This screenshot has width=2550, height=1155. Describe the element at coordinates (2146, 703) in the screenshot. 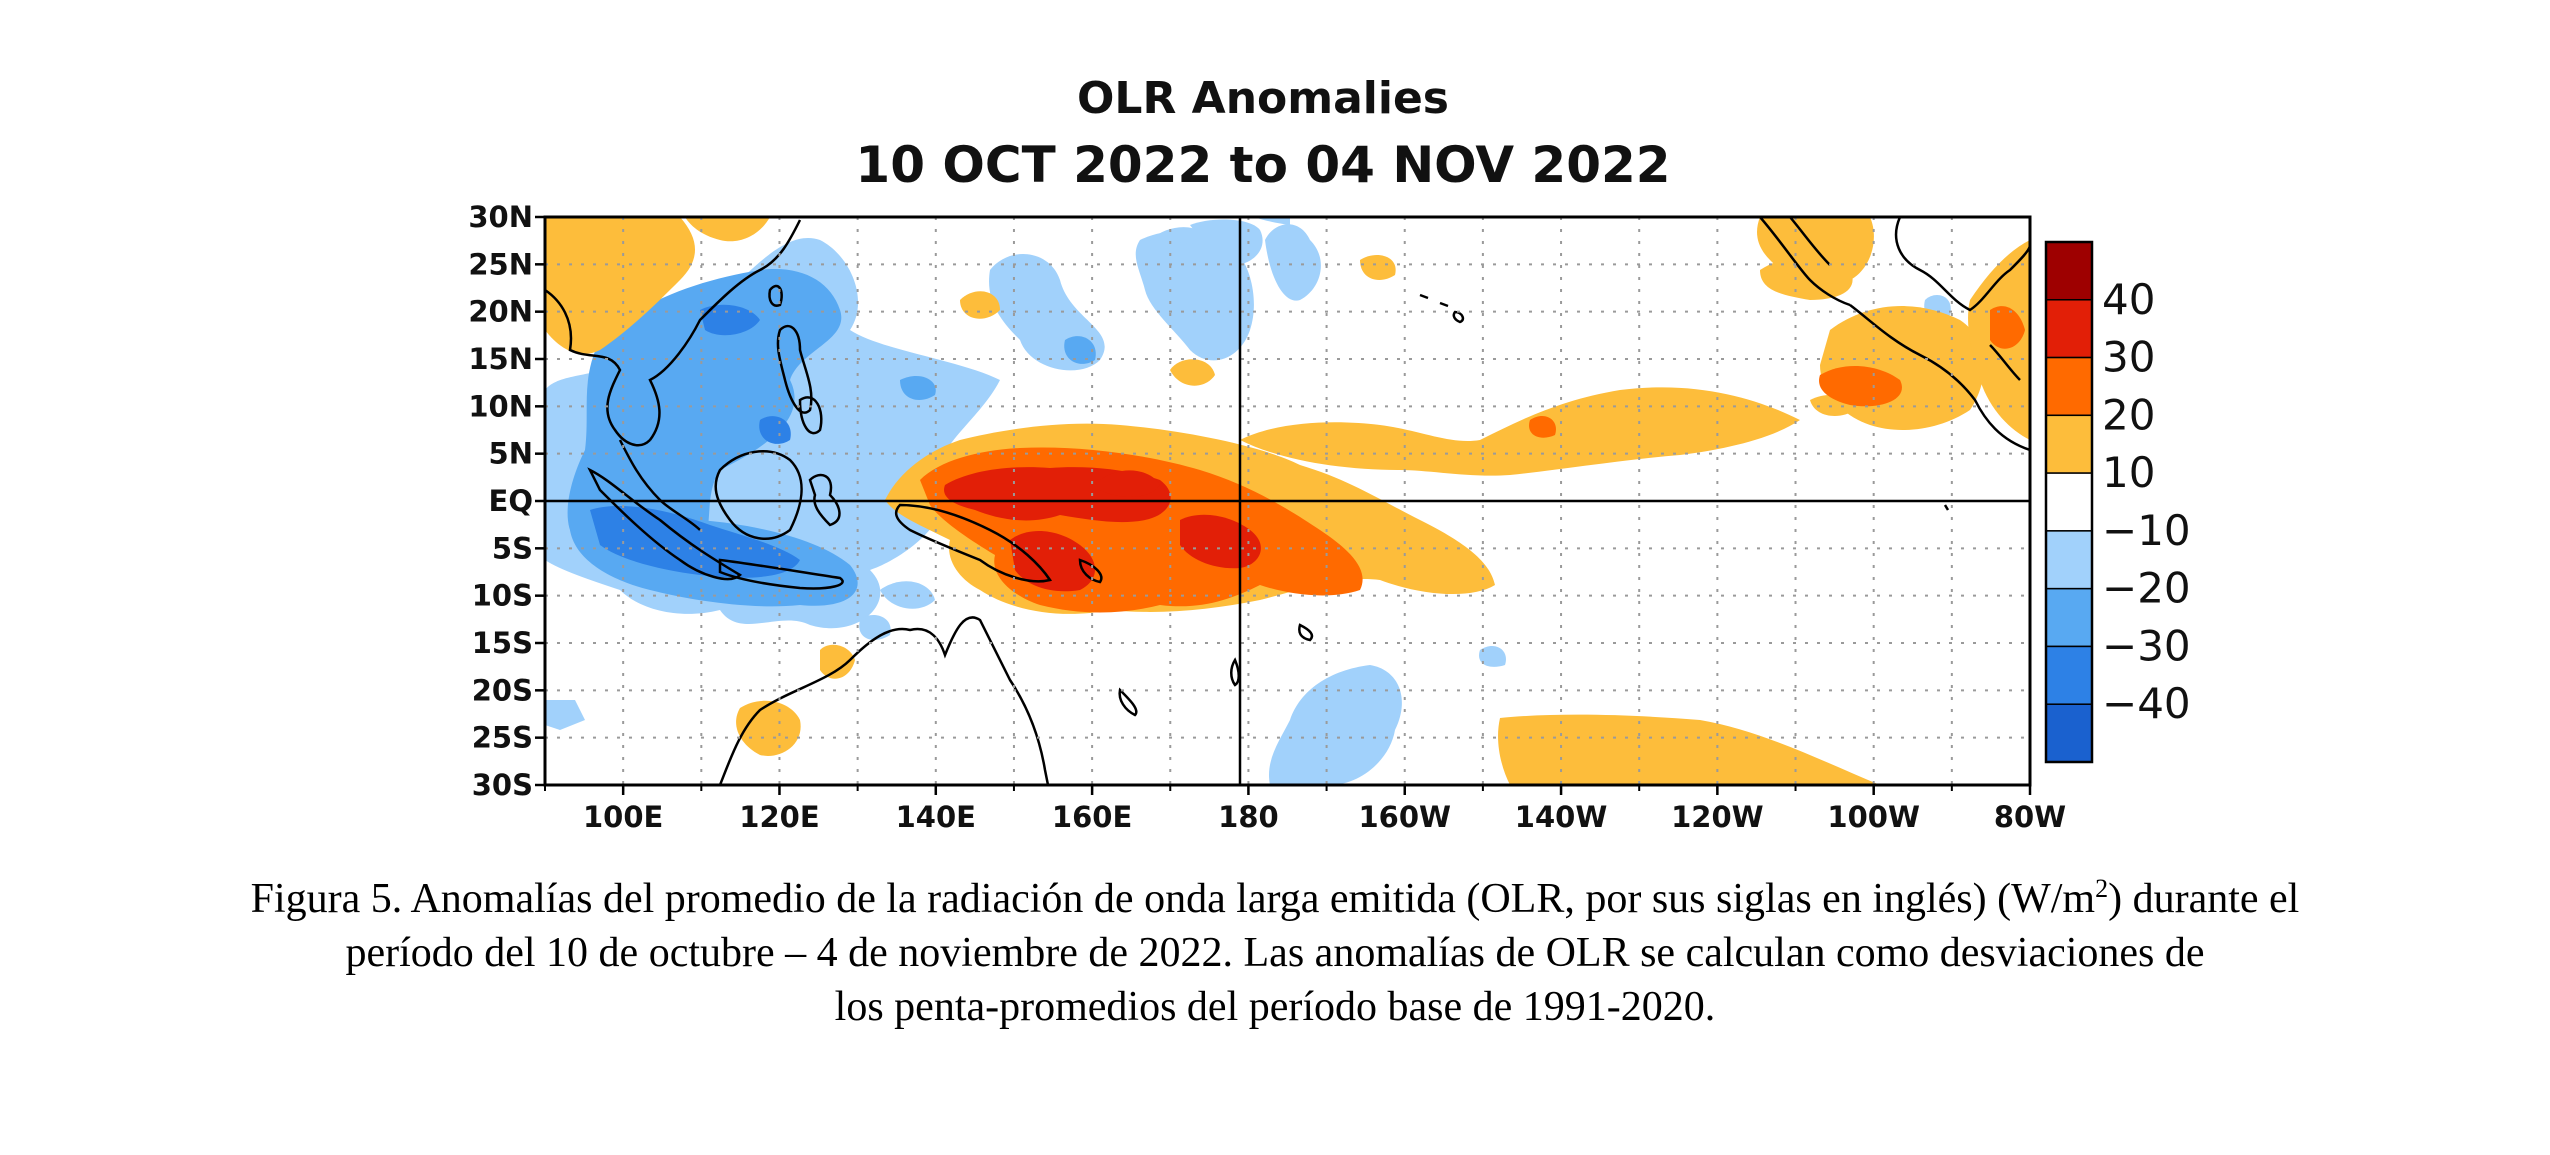

I see `colorbar-label: −40` at that location.